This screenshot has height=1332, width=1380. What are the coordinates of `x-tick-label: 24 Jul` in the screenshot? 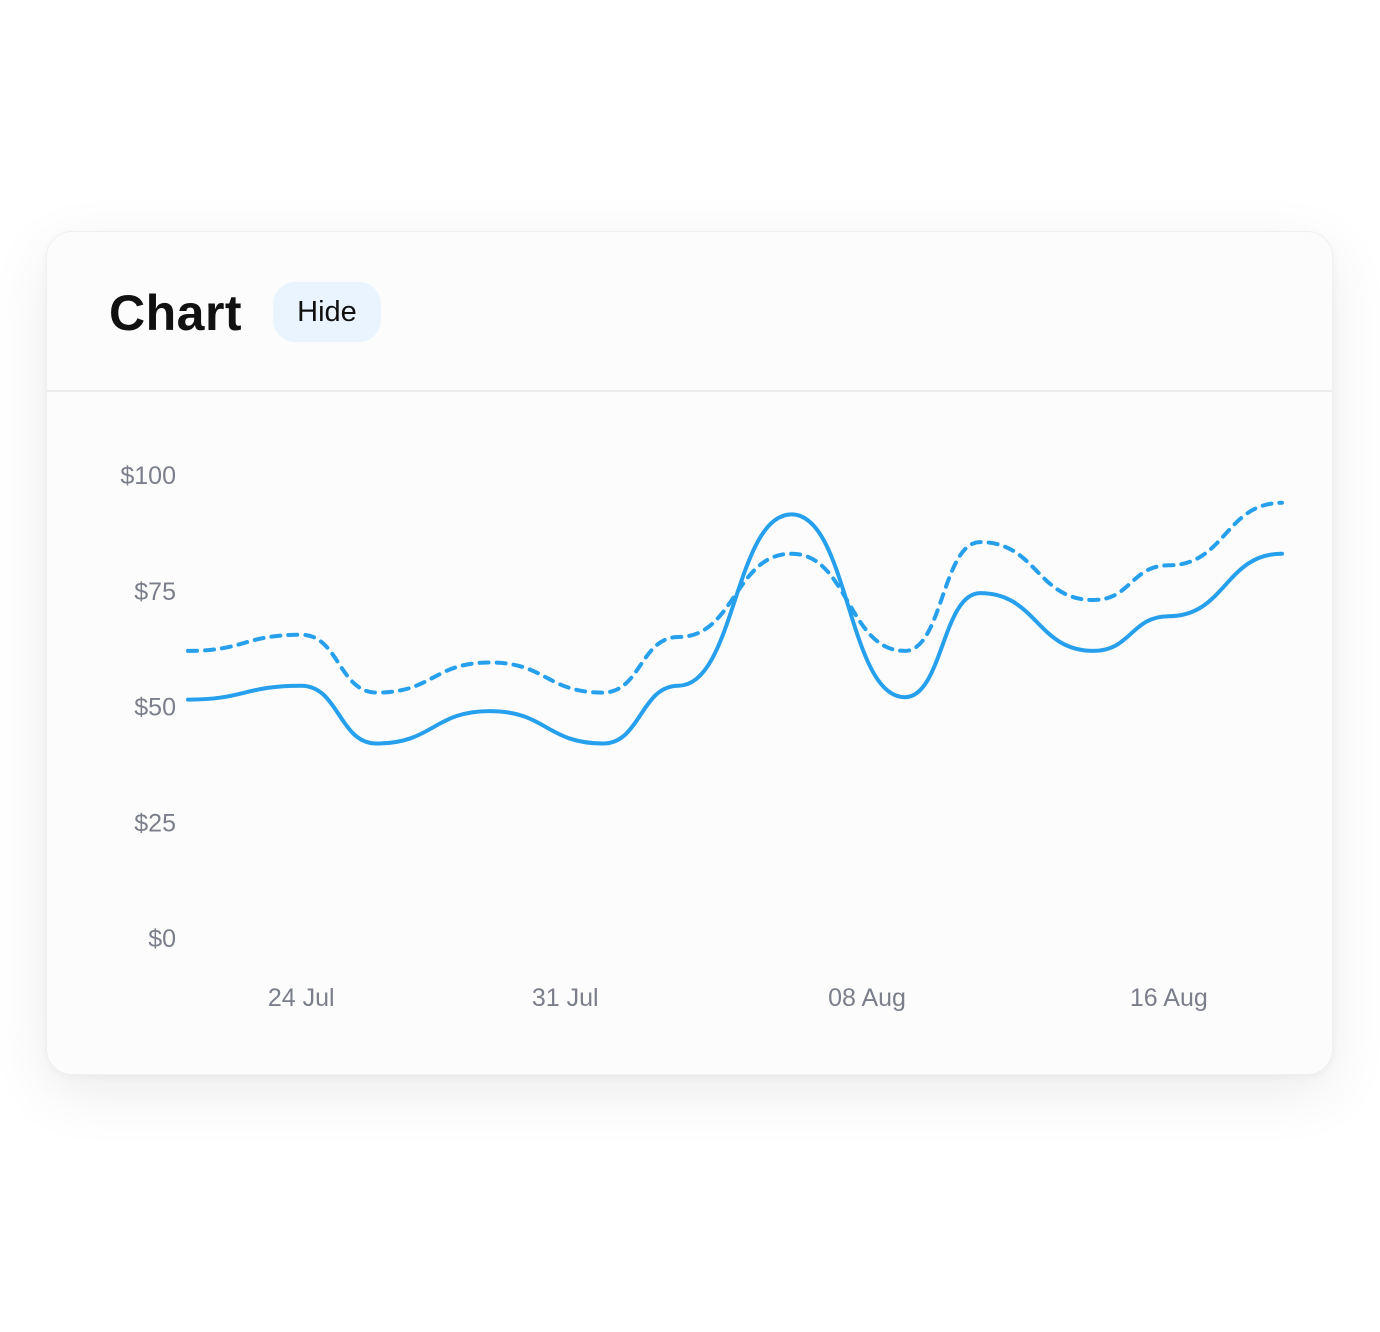 It's located at (301, 998).